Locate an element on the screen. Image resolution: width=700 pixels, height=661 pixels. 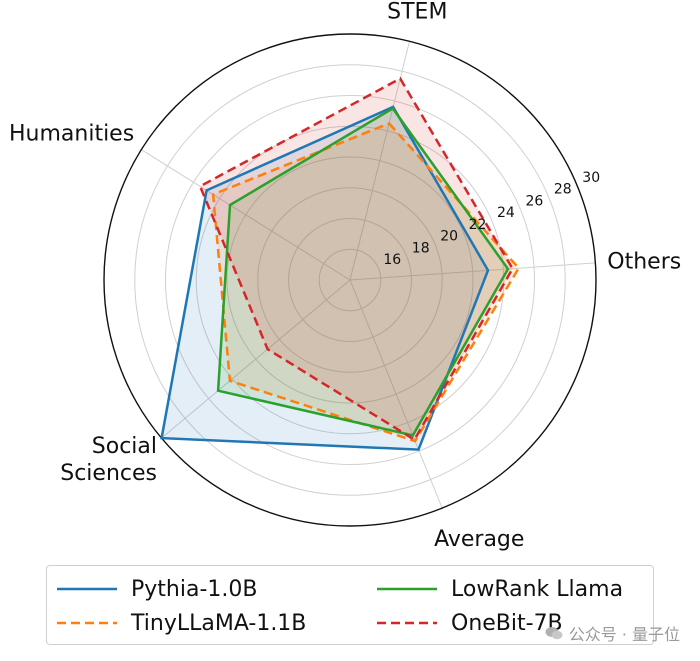
axis-label-others: Others is located at coordinates (644, 262).